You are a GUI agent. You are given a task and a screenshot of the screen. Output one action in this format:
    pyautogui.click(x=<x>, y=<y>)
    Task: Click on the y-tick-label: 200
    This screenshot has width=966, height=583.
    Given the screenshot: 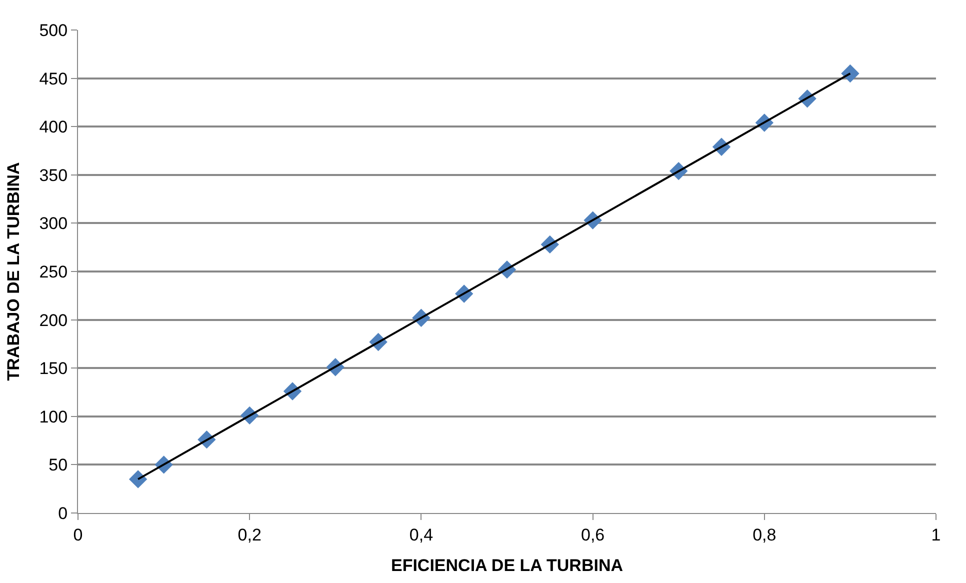 What is the action you would take?
    pyautogui.click(x=53, y=320)
    